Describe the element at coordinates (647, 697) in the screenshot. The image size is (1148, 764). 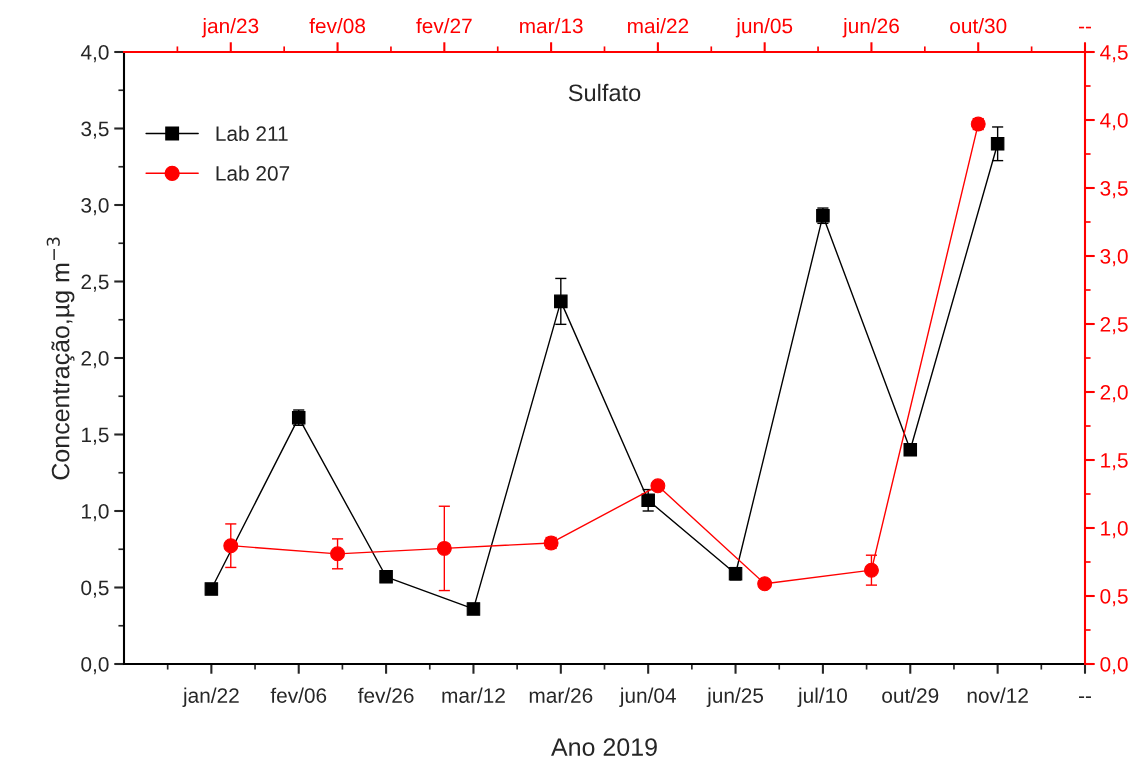
I see `x-tick-label: jun/04` at that location.